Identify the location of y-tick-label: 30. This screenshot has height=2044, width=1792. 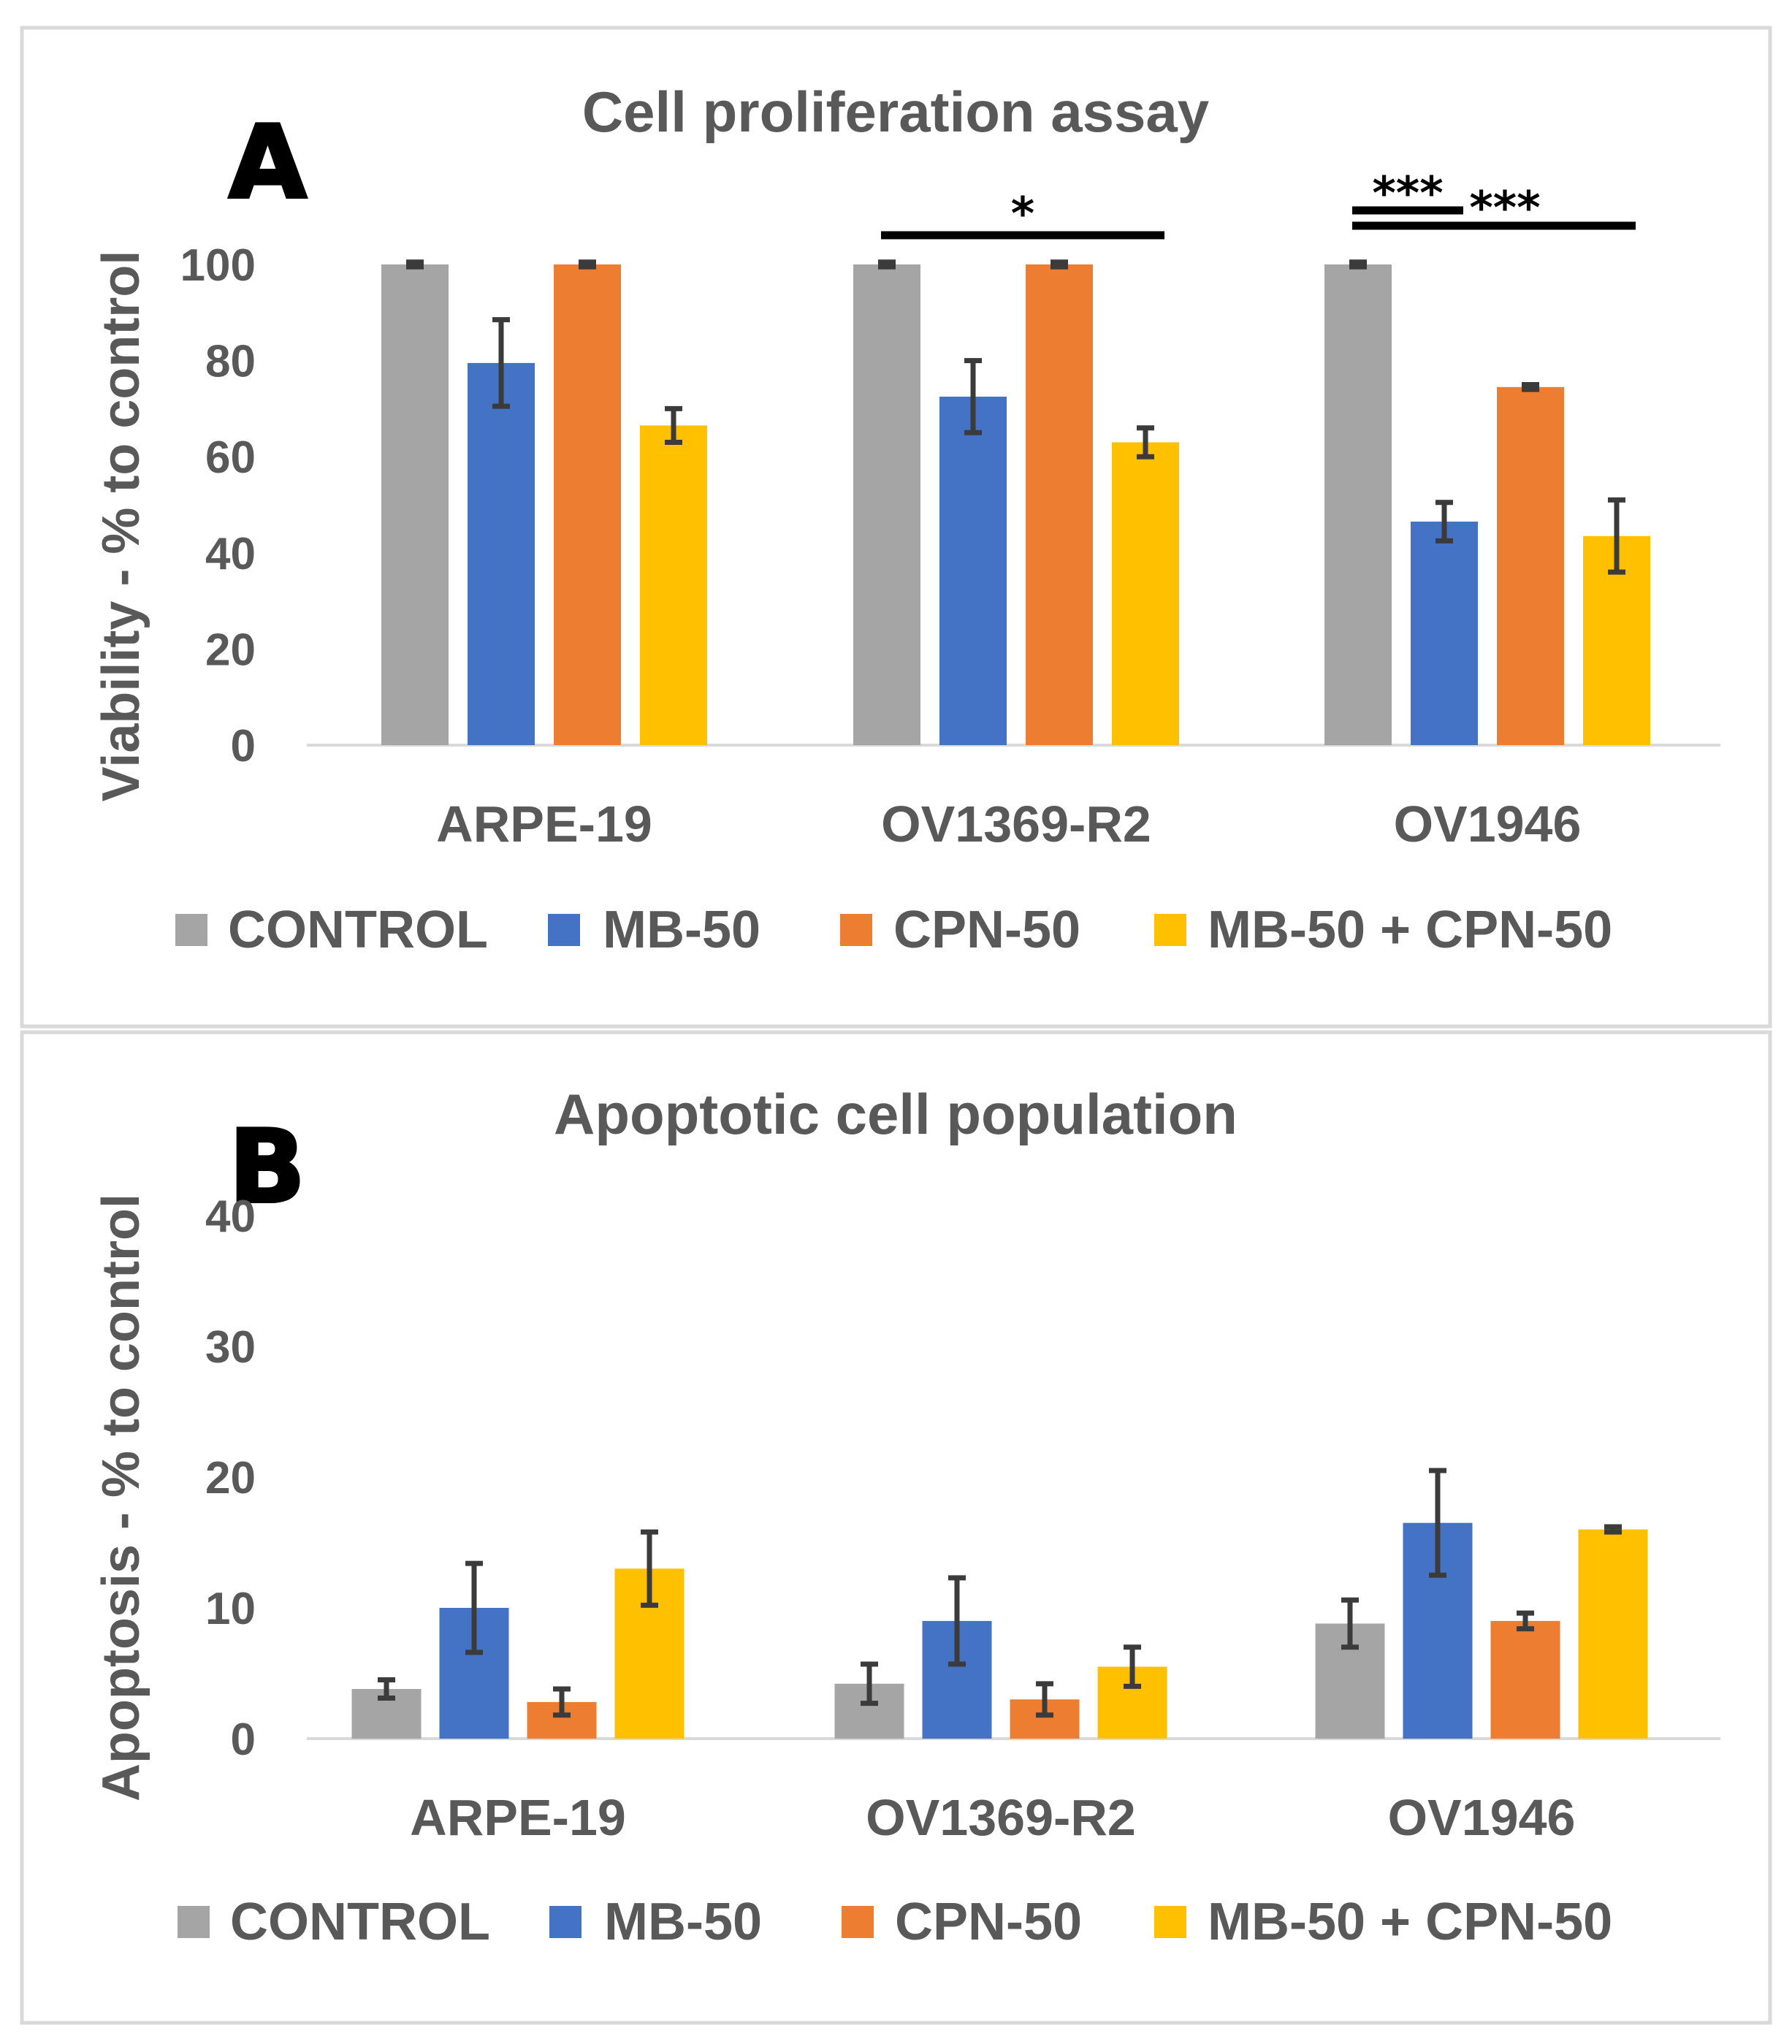
(231, 1347).